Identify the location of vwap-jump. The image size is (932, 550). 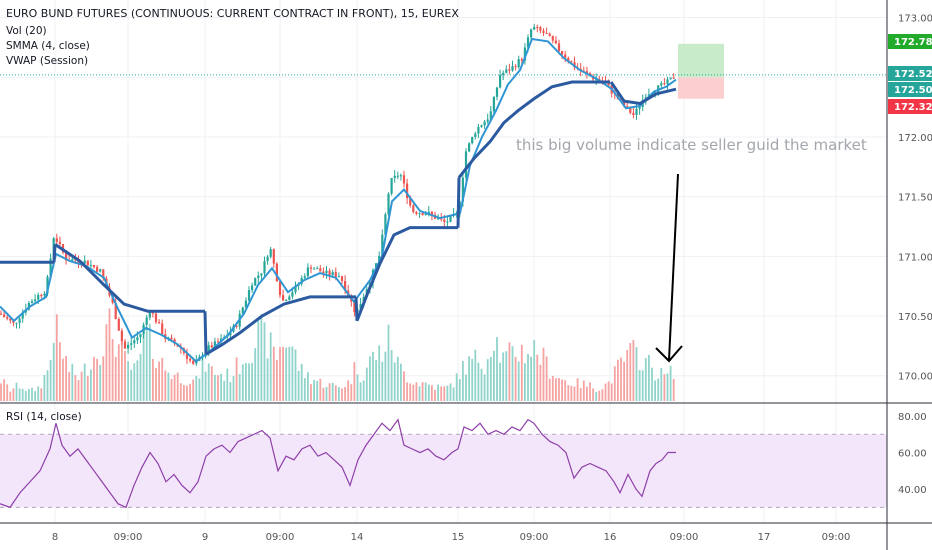
(458, 202).